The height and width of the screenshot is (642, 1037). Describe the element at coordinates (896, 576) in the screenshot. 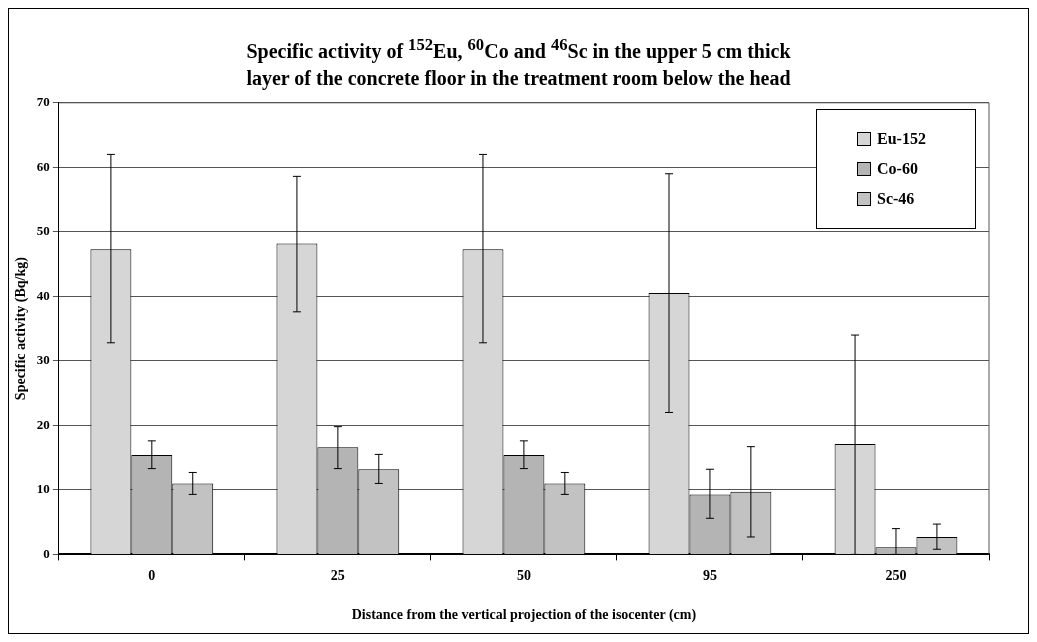

I see `x-tick-label: 250` at that location.